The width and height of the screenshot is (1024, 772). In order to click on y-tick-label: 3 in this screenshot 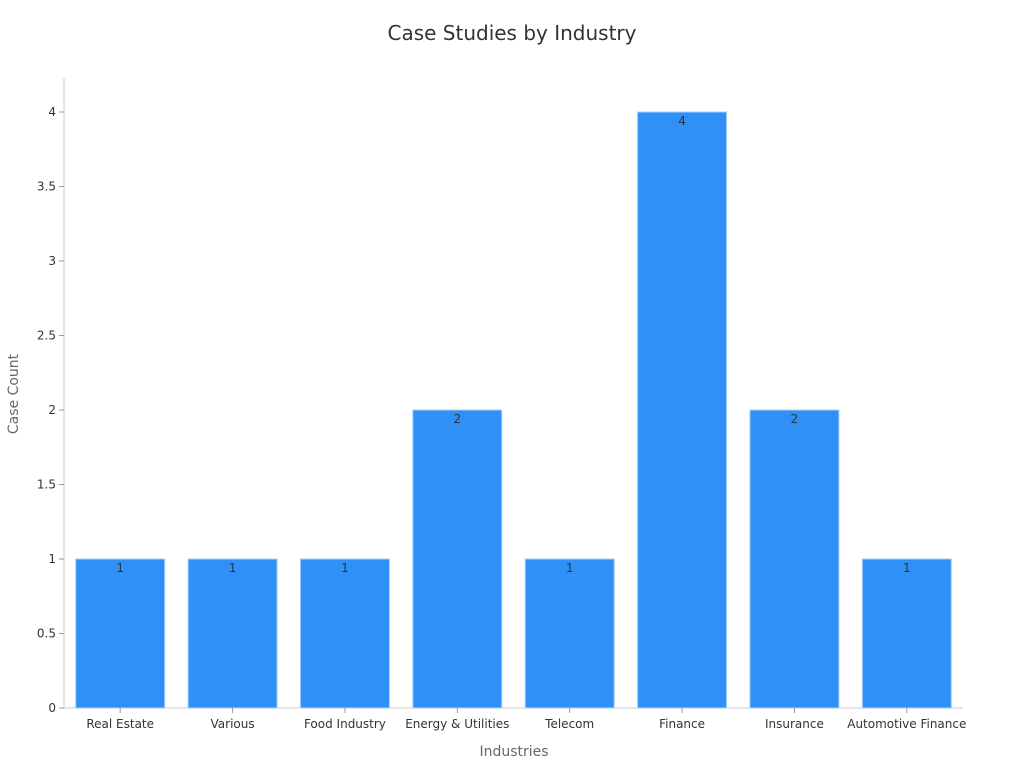, I will do `click(52, 261)`.